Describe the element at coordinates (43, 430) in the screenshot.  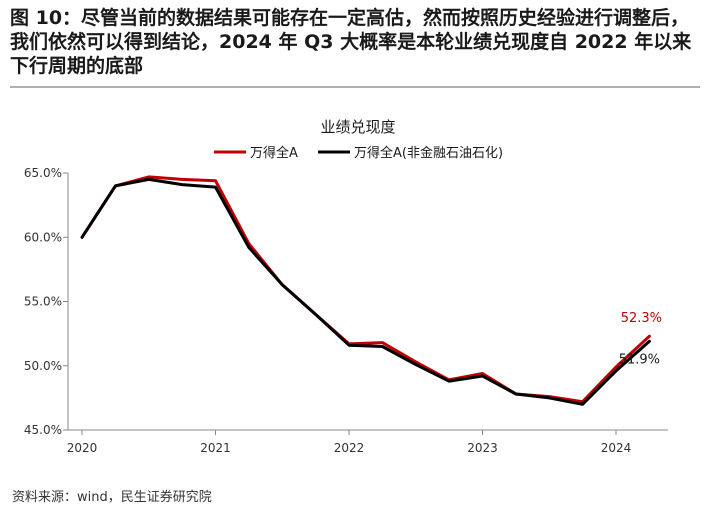
I see `y-tick-label: 45.0%` at that location.